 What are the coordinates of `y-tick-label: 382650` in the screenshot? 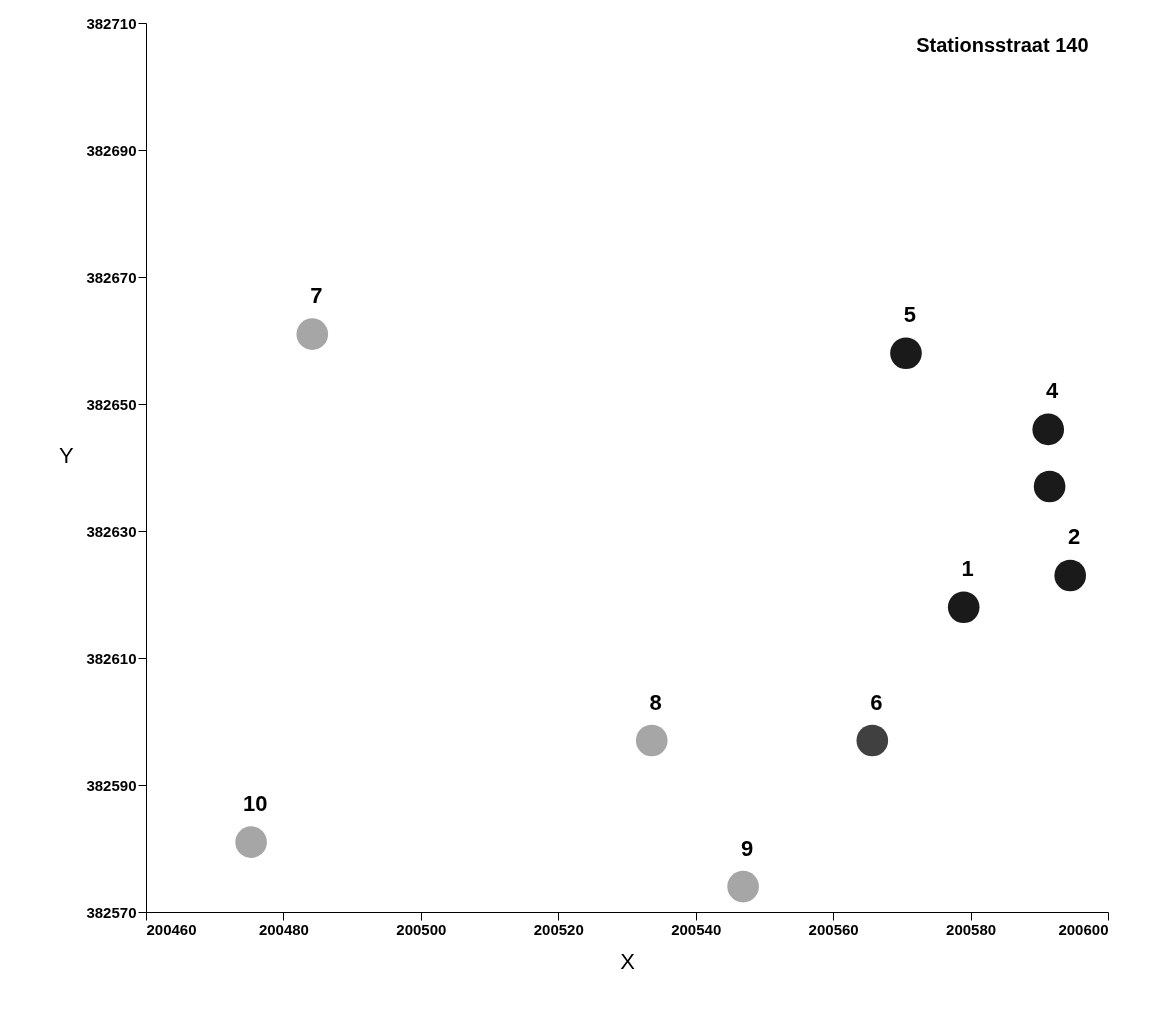 It's located at (111, 404).